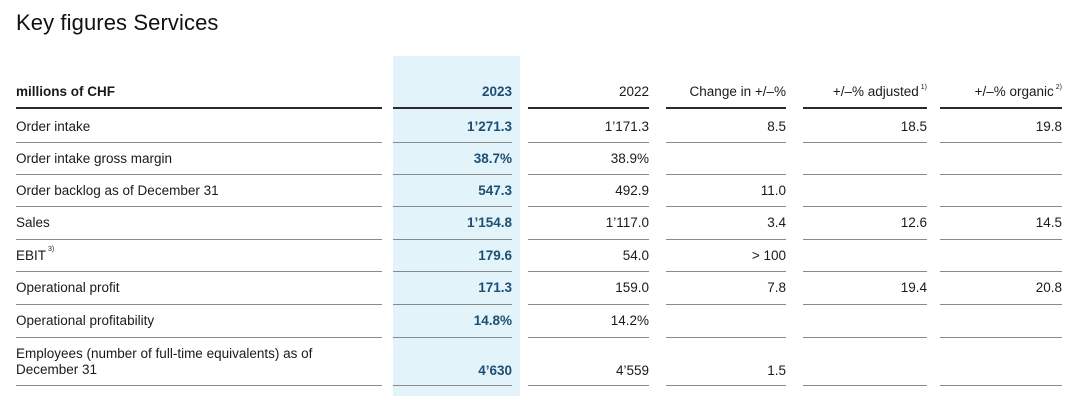 Image resolution: width=1080 pixels, height=400 pixels. Describe the element at coordinates (776, 126) in the screenshot. I see `cell-change: 8.5` at that location.